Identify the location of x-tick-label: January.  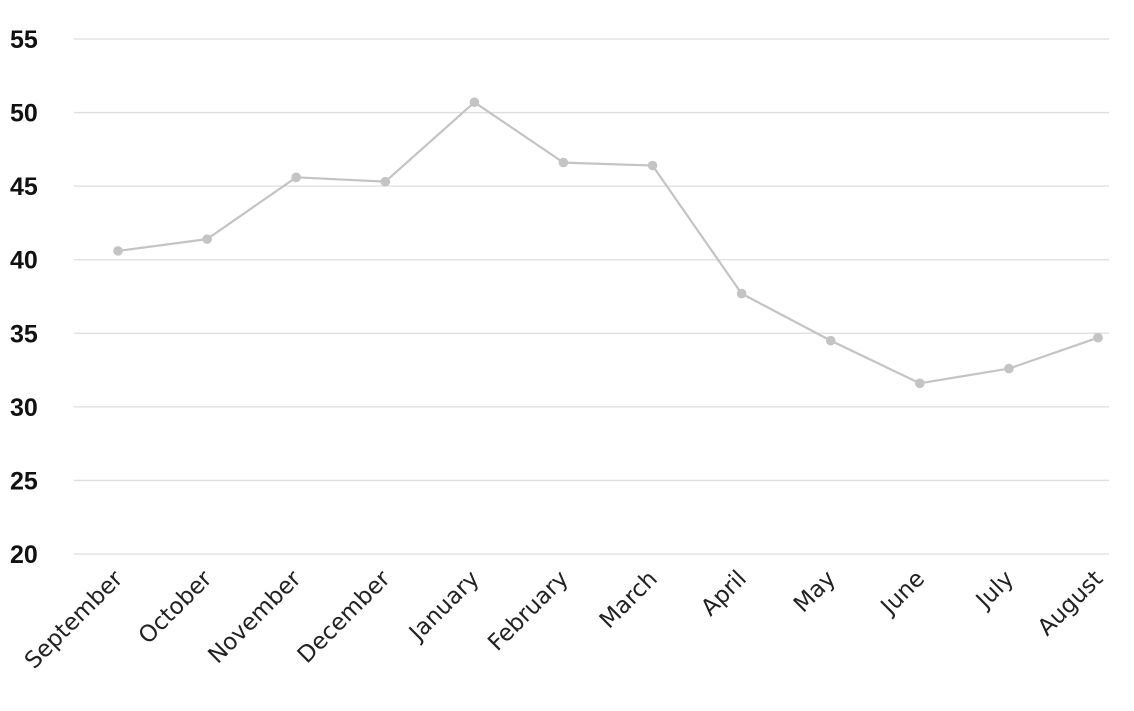
(443, 606).